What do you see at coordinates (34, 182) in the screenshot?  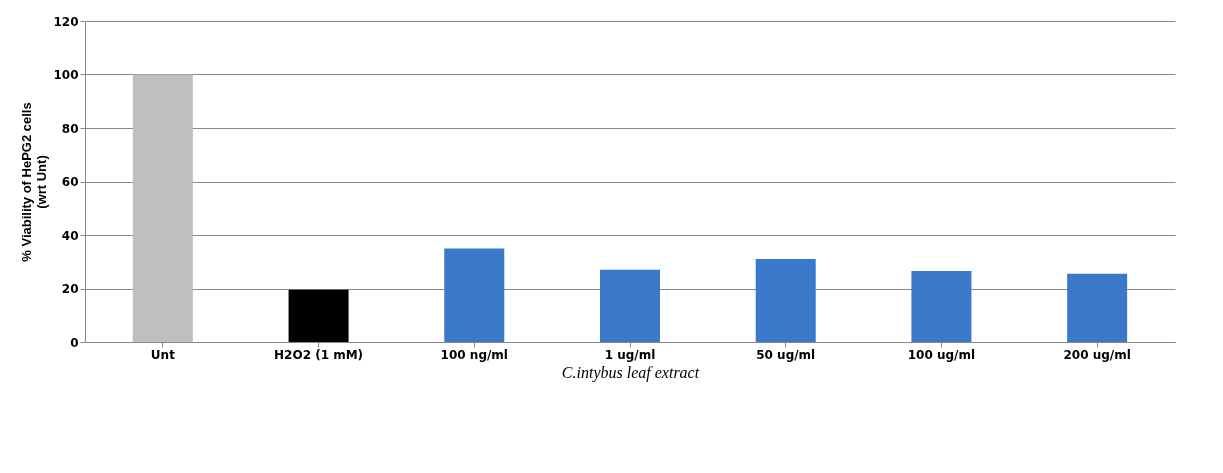 I see `y-axis-title: % Viability of HePG2 cells (wrt Unt)` at bounding box center [34, 182].